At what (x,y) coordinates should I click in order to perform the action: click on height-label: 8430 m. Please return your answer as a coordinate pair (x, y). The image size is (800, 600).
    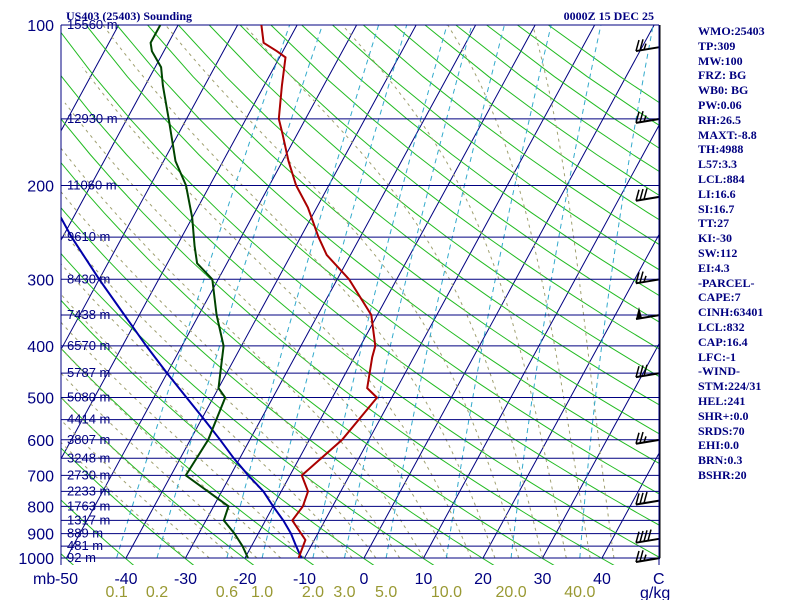
    Looking at the image, I should click on (88, 278).